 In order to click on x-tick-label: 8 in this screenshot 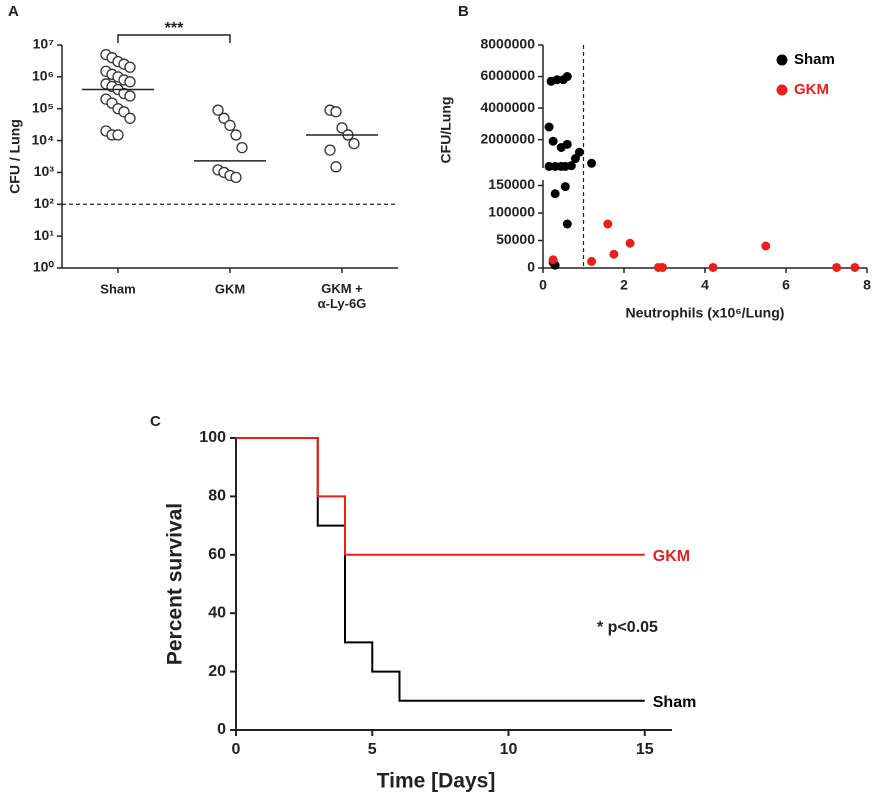, I will do `click(867, 285)`.